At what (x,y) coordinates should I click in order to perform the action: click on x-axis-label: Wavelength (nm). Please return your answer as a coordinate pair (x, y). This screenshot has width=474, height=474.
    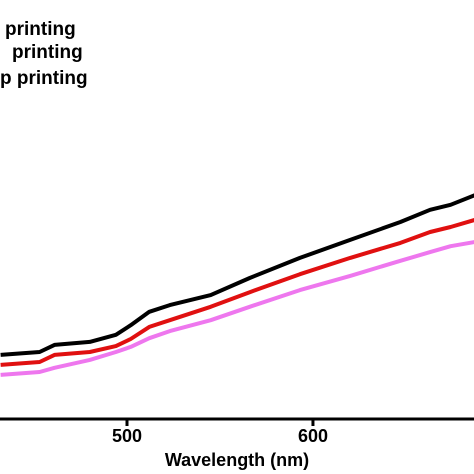
    Looking at the image, I should click on (237, 460).